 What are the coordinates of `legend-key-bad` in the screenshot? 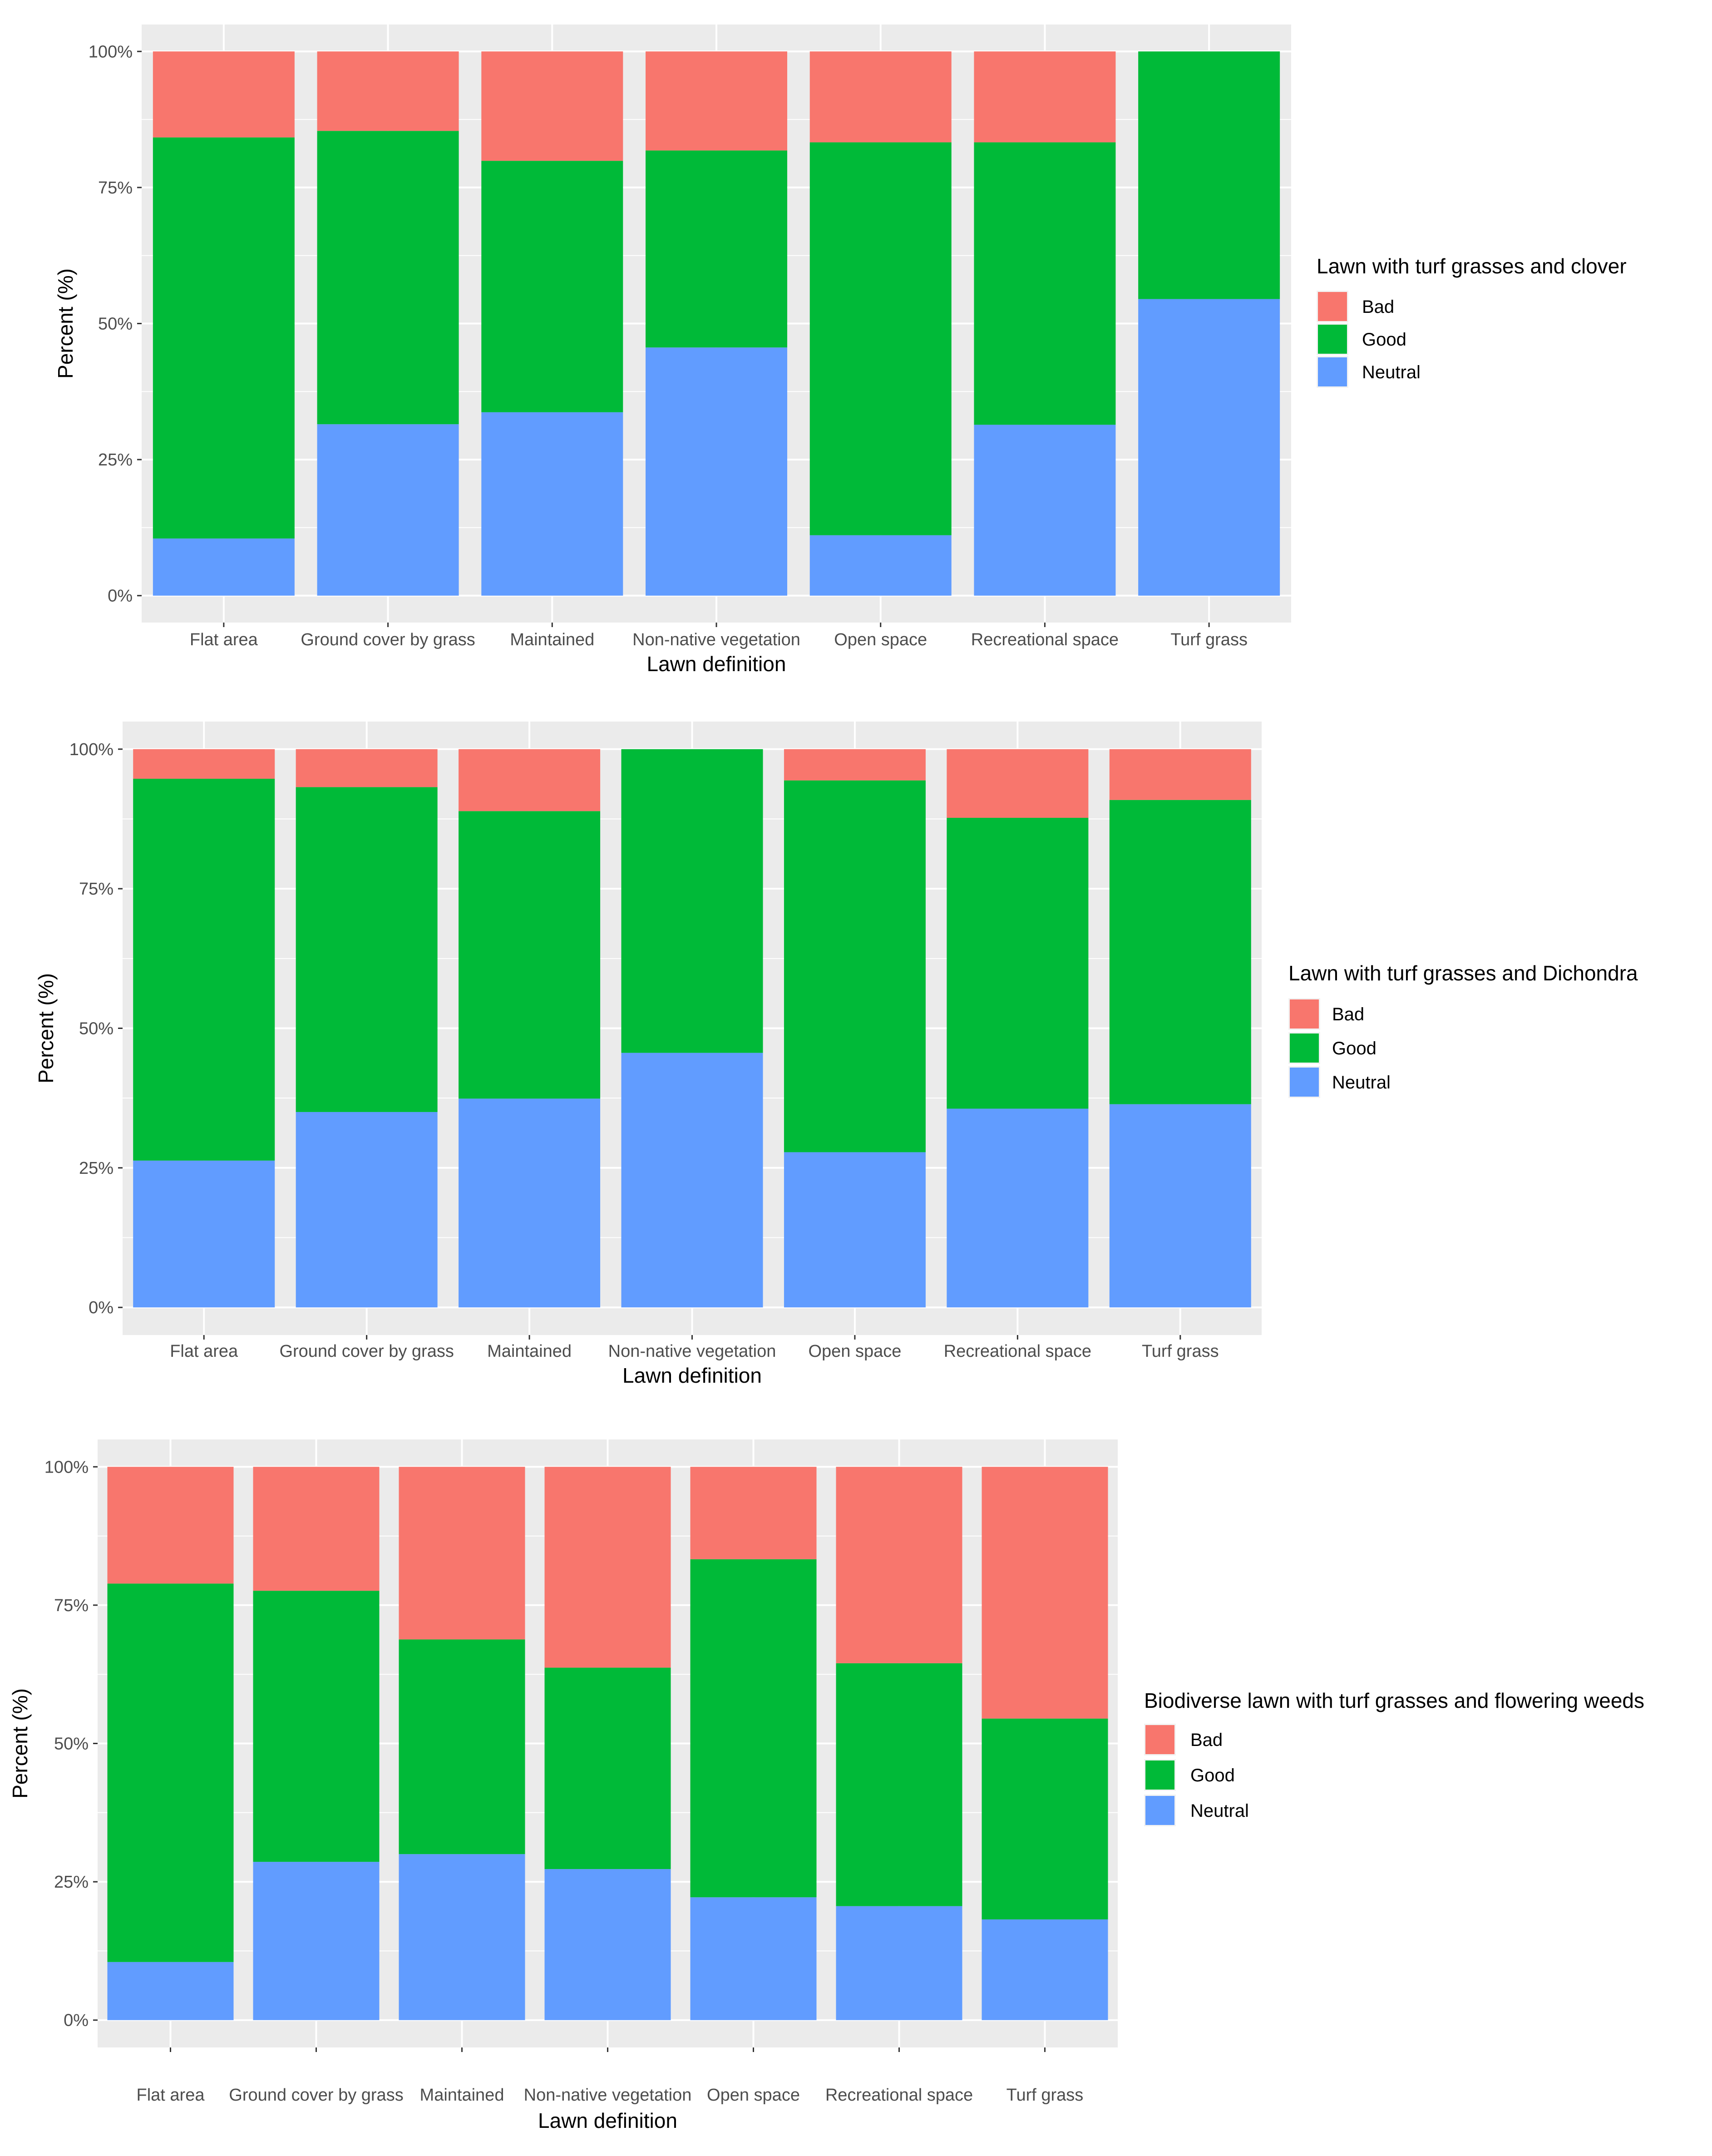 It's located at (1332, 306).